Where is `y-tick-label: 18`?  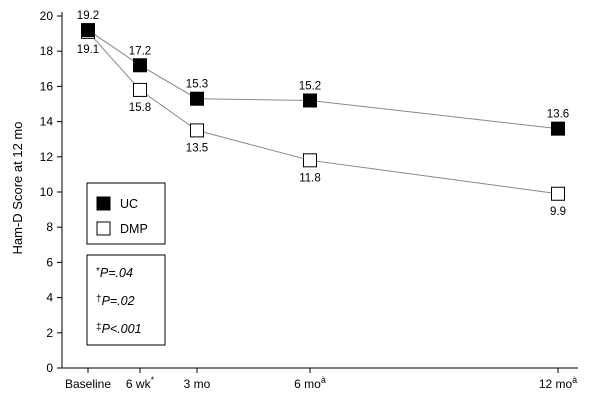 y-tick-label: 18 is located at coordinates (47, 51).